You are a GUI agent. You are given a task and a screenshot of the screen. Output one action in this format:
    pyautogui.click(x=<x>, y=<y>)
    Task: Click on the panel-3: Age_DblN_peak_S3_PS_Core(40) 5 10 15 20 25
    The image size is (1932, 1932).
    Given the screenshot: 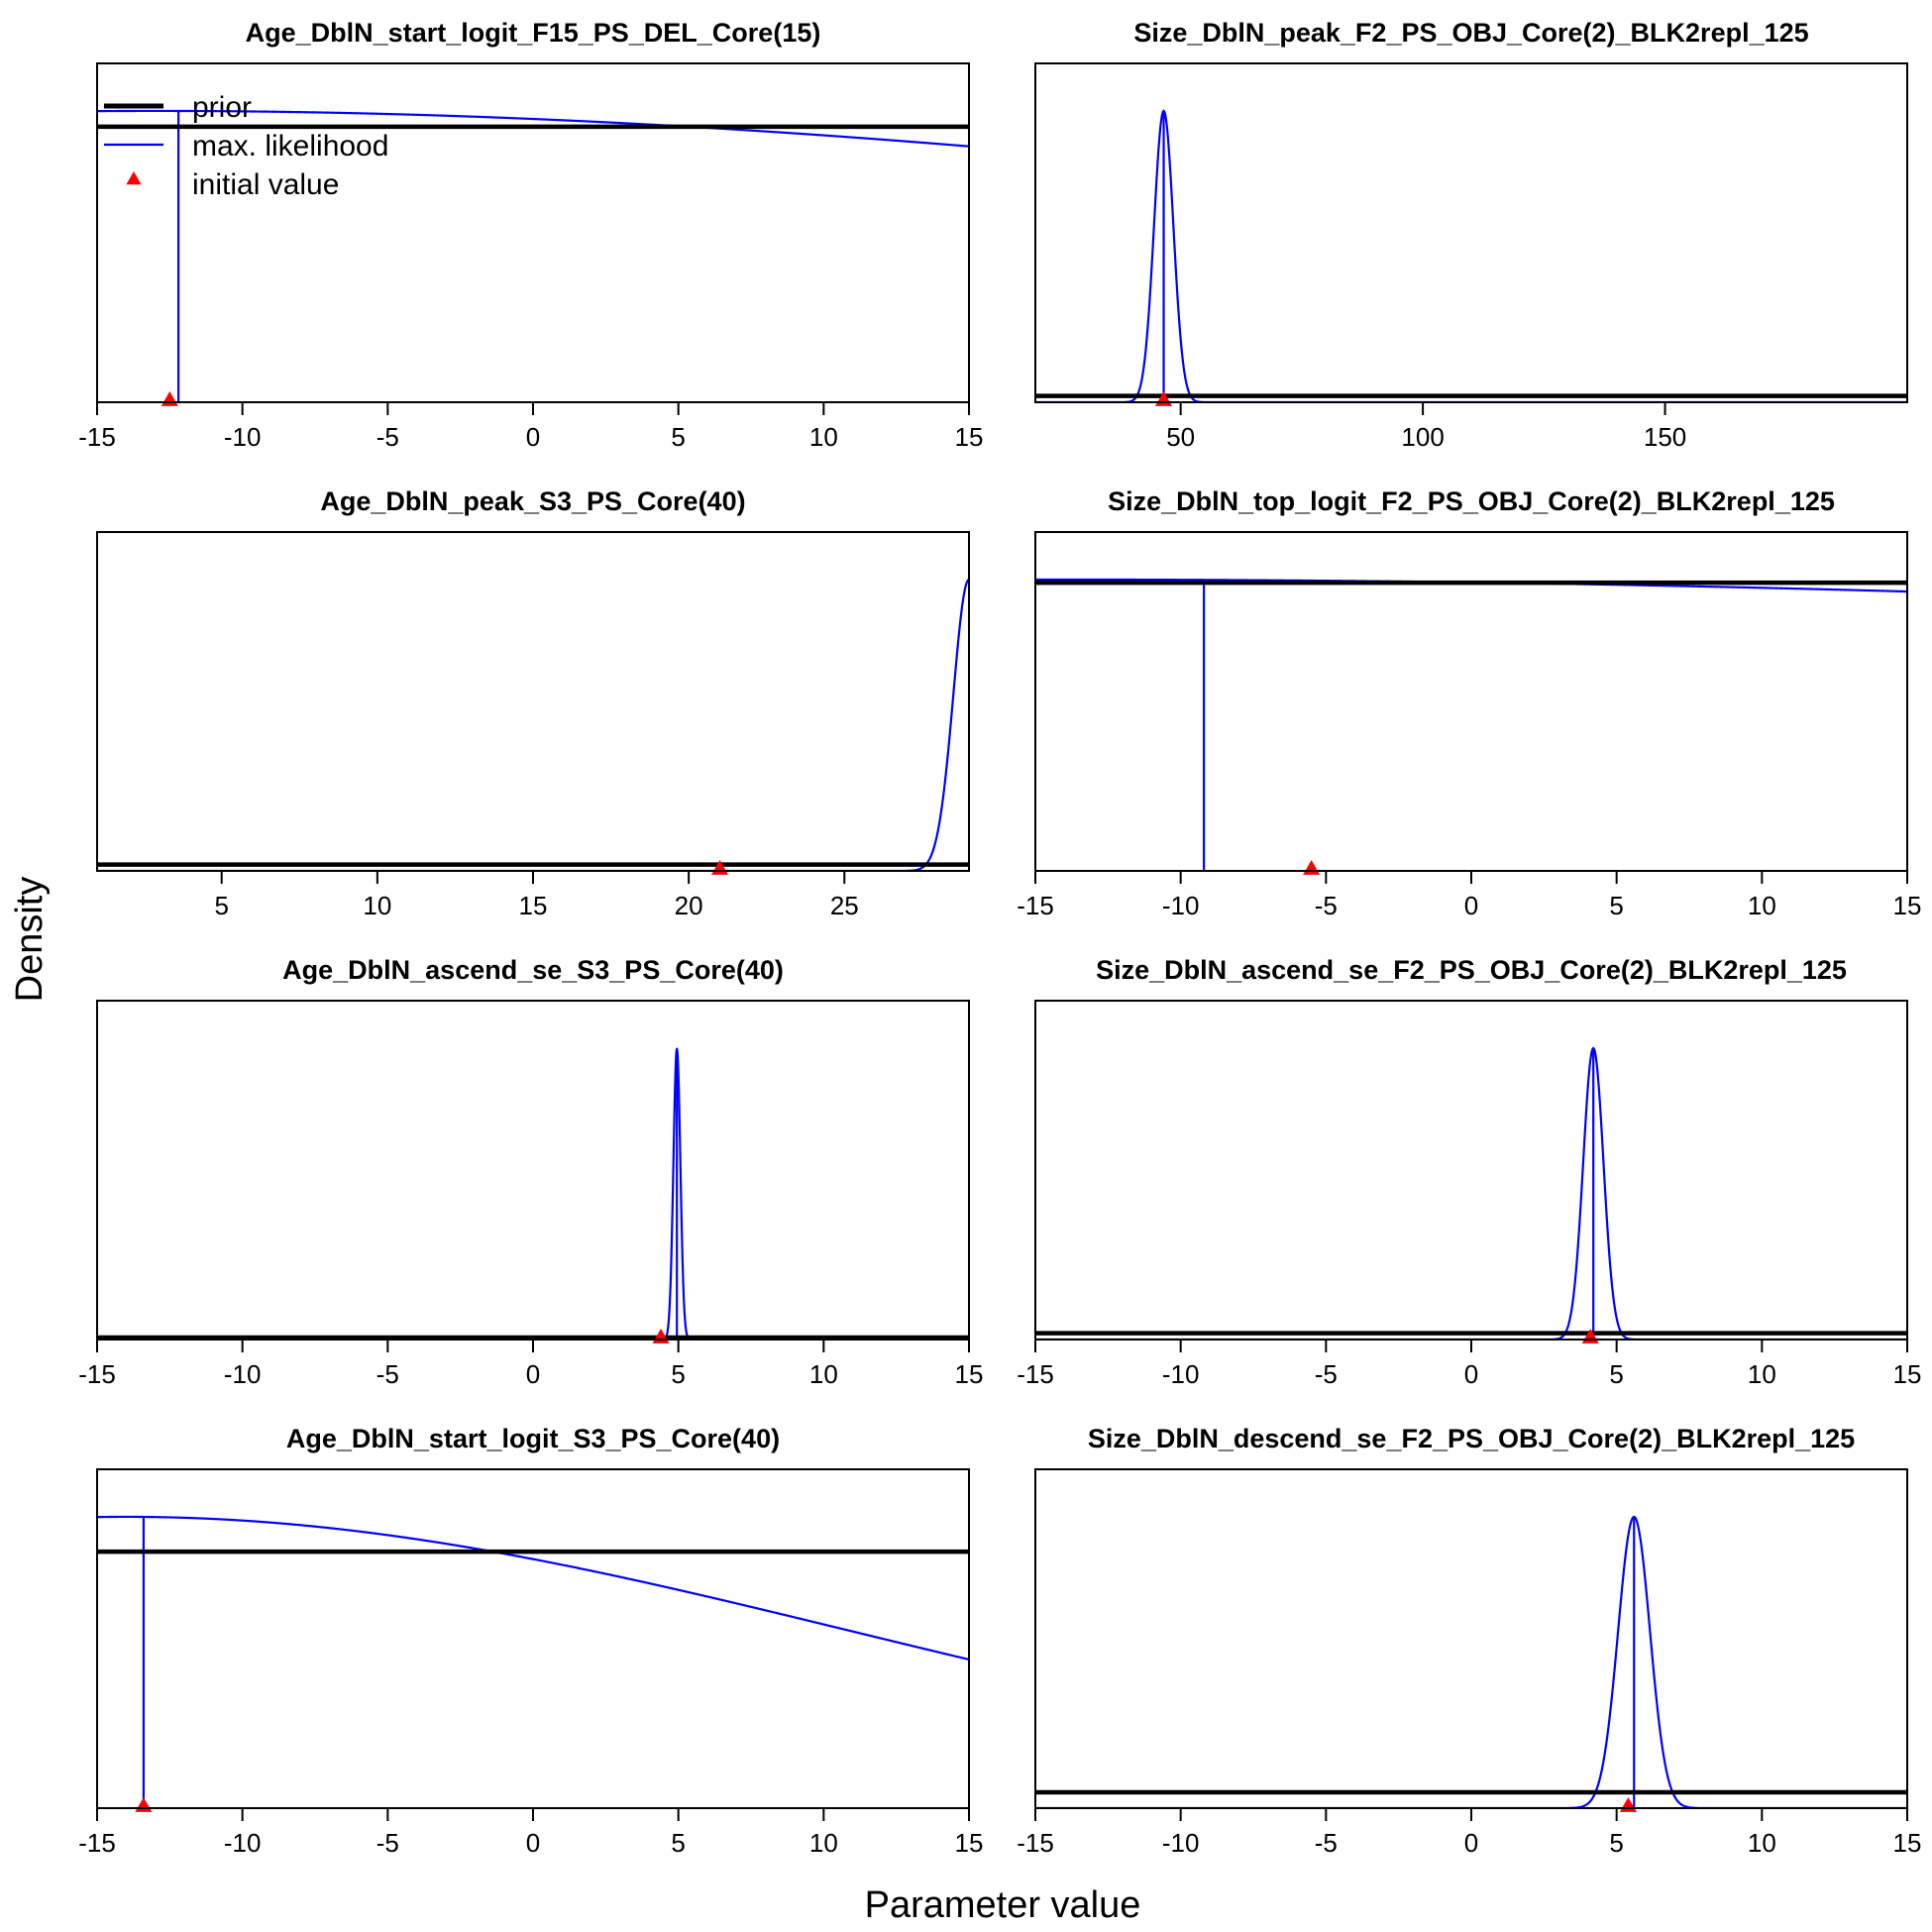 What is the action you would take?
    pyautogui.click(x=533, y=703)
    